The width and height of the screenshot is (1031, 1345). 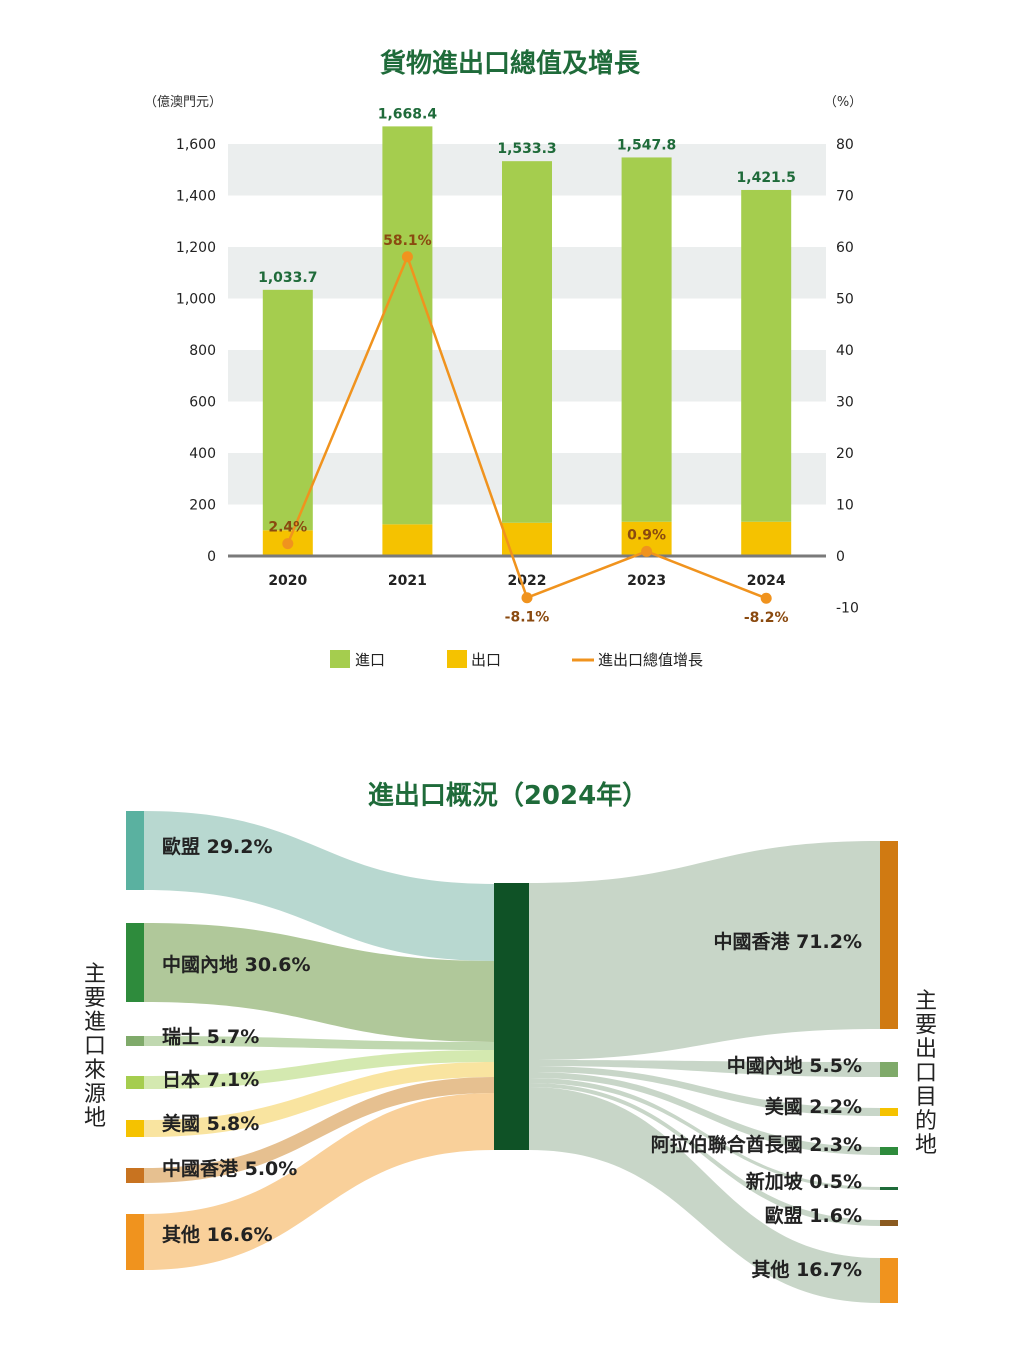 I want to click on growth-value-label: 0.9%, so click(x=646, y=535).